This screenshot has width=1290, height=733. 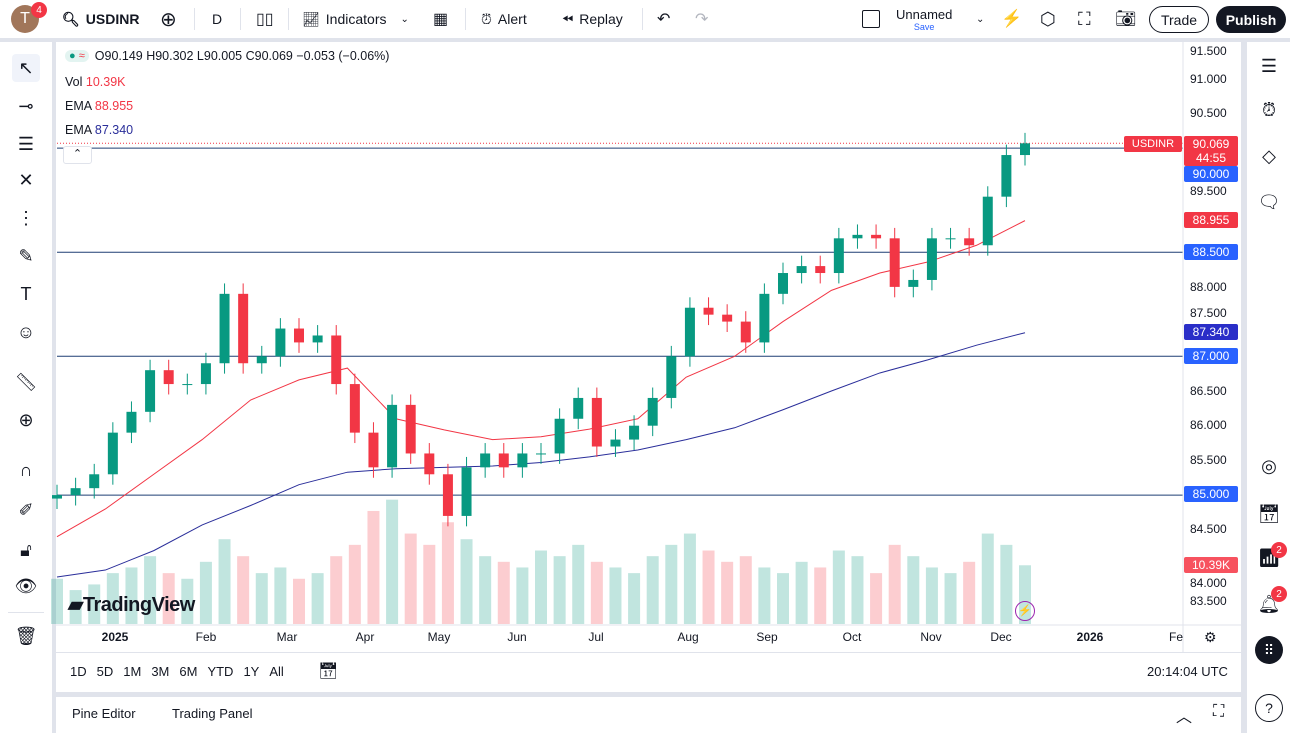 I want to click on trade-button: Trade, so click(x=1179, y=19).